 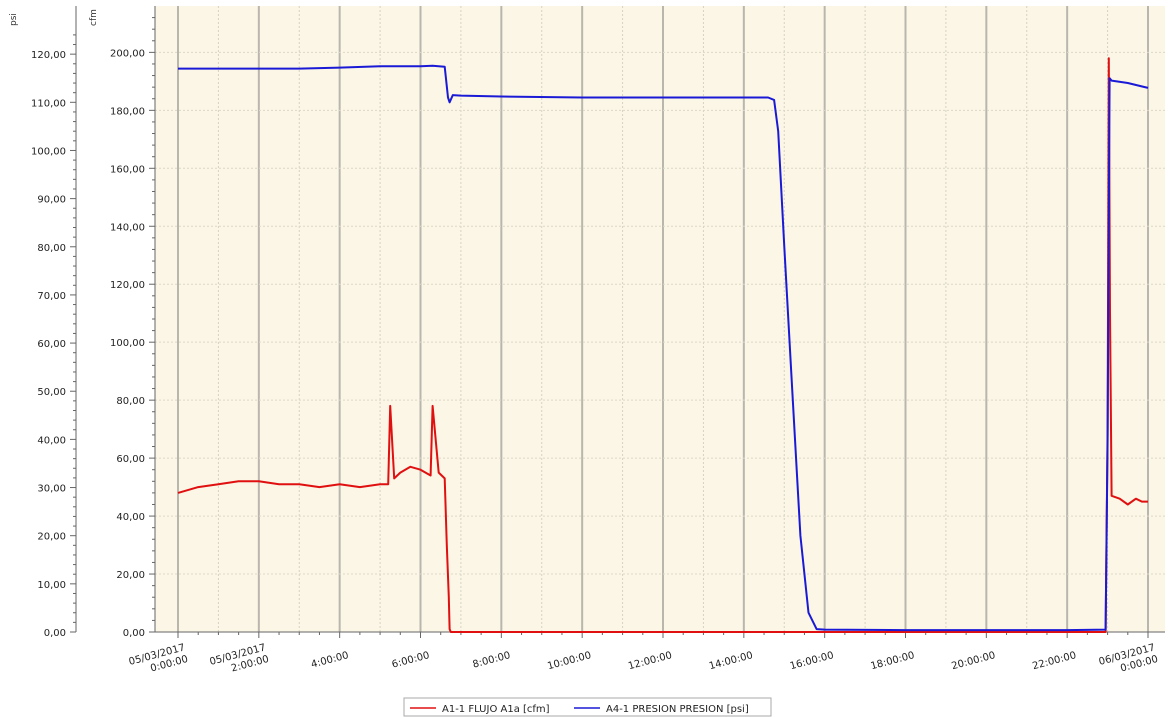 I want to click on x-tick-label: 06/03/20170:00:00, so click(x=1129, y=660).